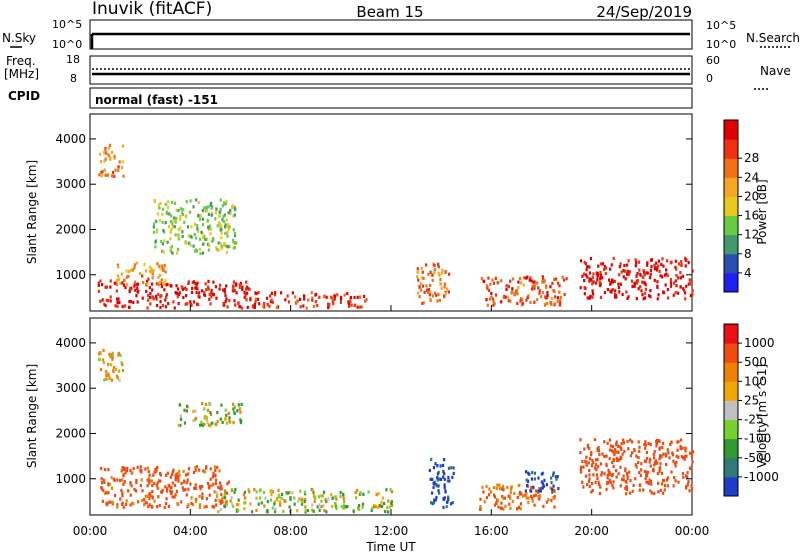 The height and width of the screenshot is (554, 800). What do you see at coordinates (731, 410) in the screenshot?
I see `colorbar-frame` at bounding box center [731, 410].